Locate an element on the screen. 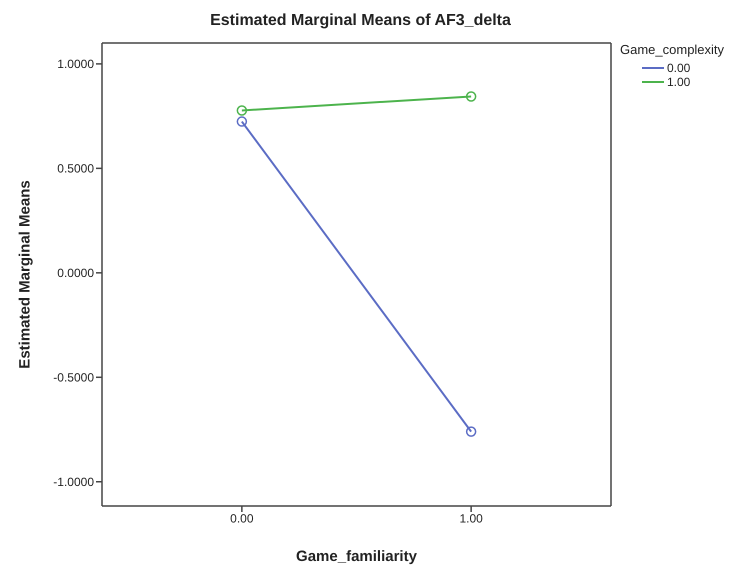 This screenshot has width=751, height=577. y-tick-label: -0.5000 is located at coordinates (73, 377).